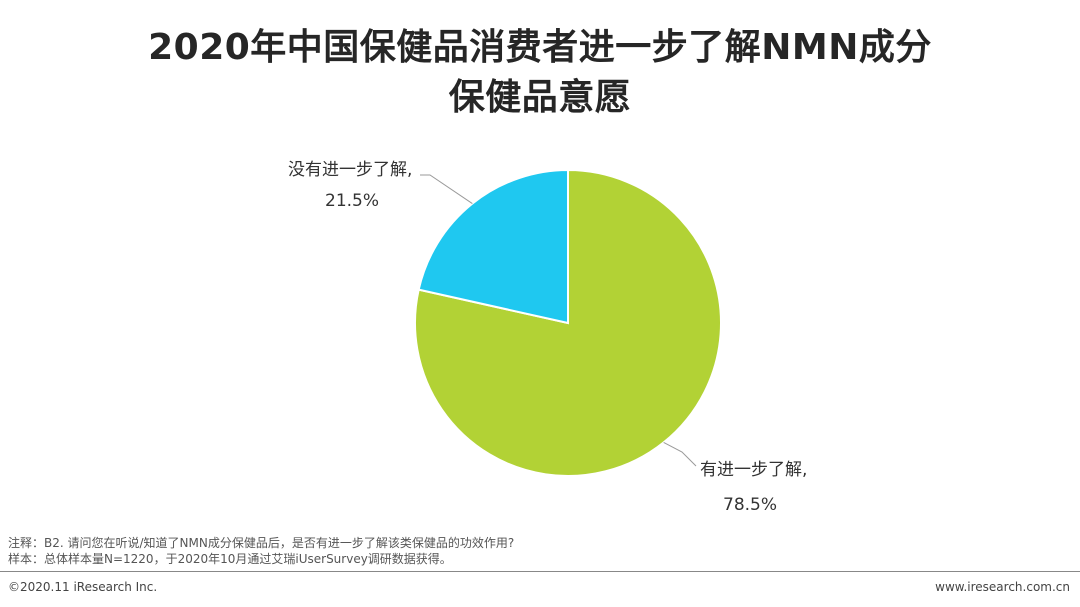 The height and width of the screenshot is (607, 1080). Describe the element at coordinates (83, 587) in the screenshot. I see `footer-copyright: ©2020.11 iResearch Inc.` at that location.